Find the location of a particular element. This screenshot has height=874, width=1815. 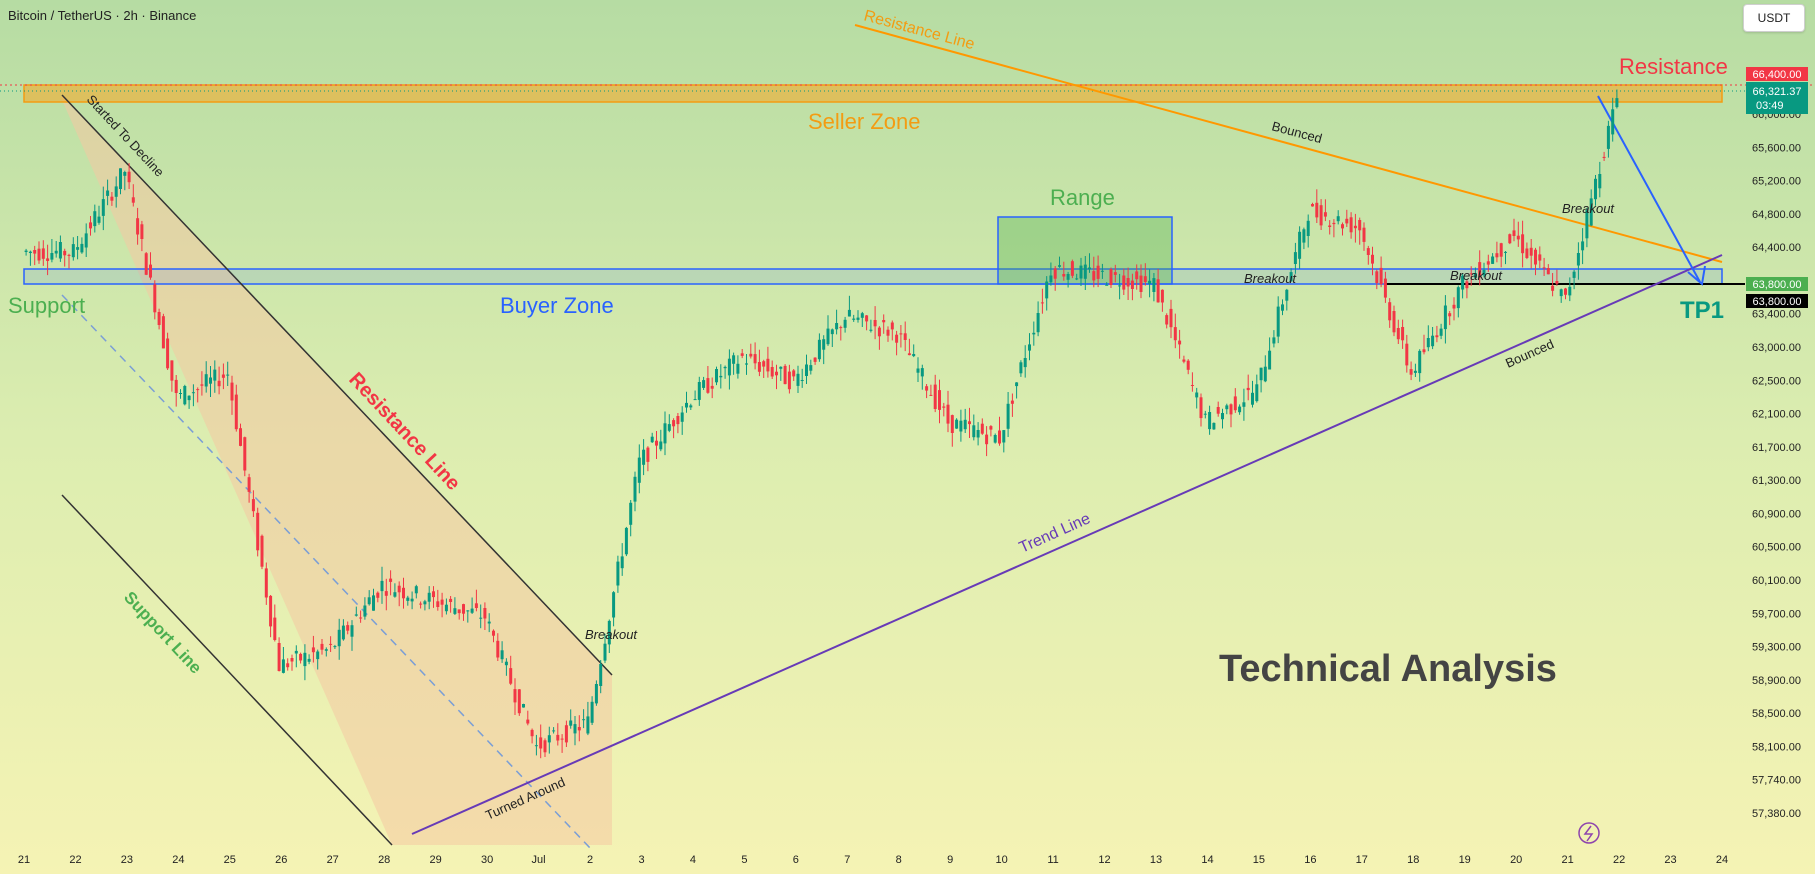

buyer-zone-box is located at coordinates (873, 276).